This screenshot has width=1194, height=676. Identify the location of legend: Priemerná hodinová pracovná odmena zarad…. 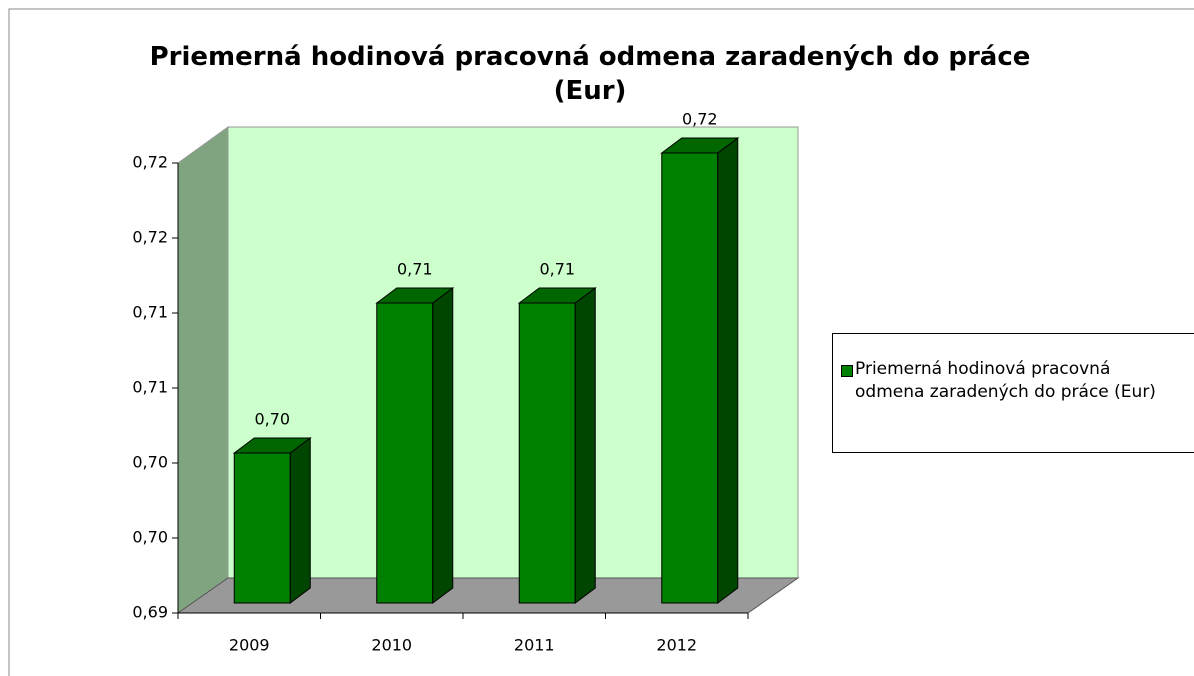
(1013, 393).